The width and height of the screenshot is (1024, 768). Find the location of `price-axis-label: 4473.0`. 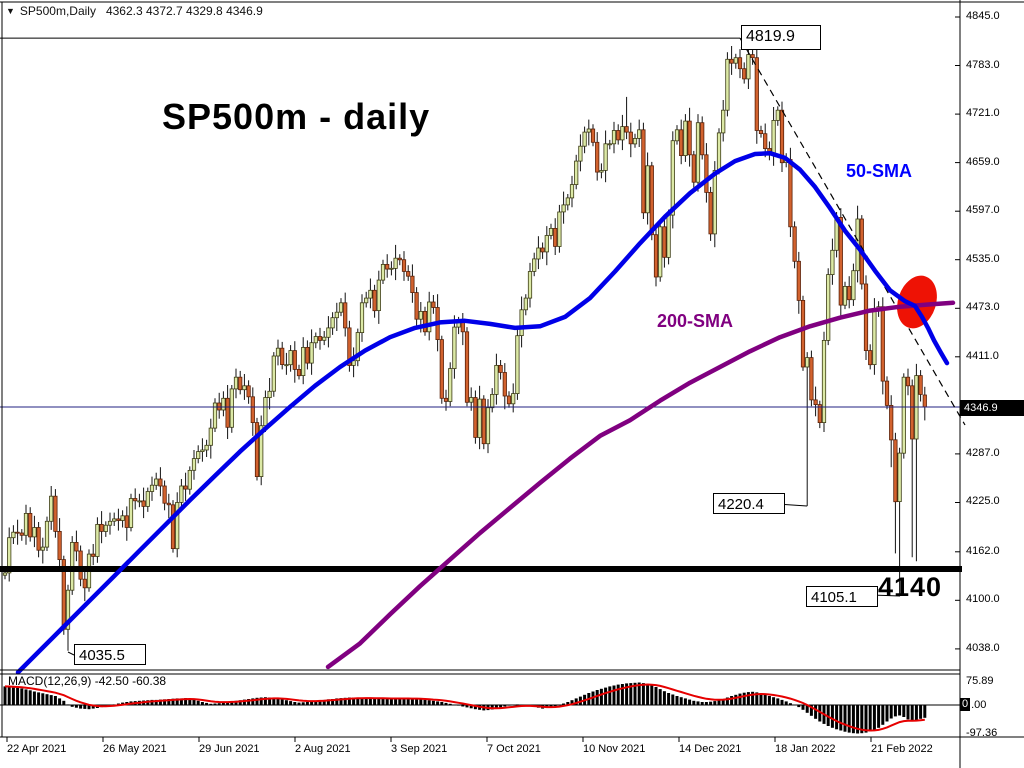

price-axis-label: 4473.0 is located at coordinates (983, 307).